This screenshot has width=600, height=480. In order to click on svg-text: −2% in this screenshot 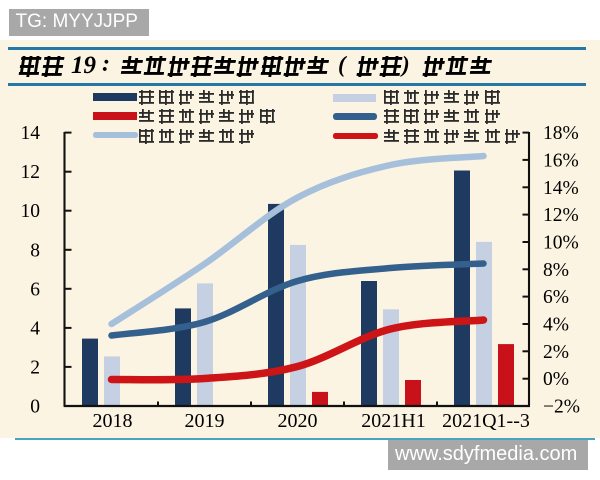, I will do `click(561, 407)`.